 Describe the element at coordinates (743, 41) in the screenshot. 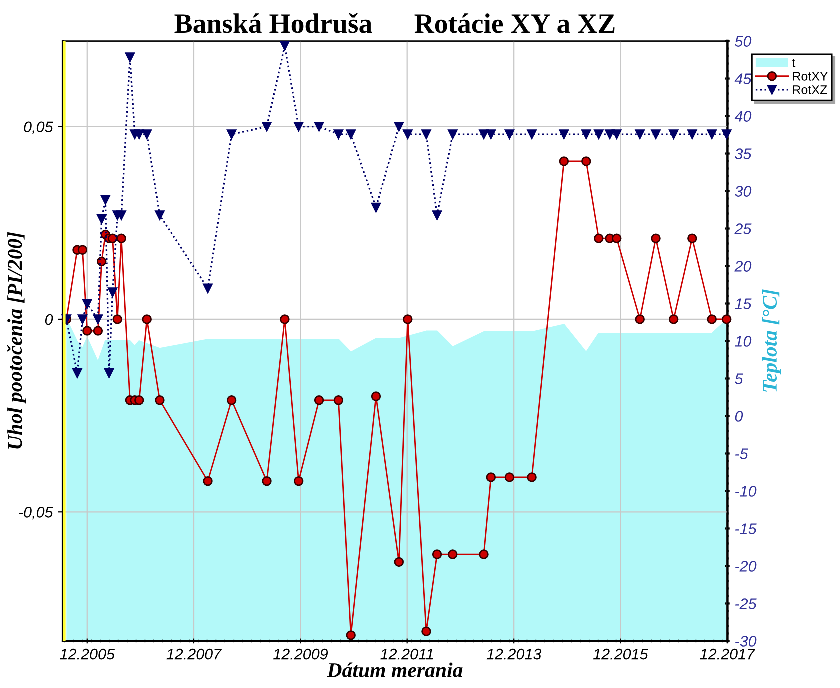

I see `y2-tick-label: 50` at that location.